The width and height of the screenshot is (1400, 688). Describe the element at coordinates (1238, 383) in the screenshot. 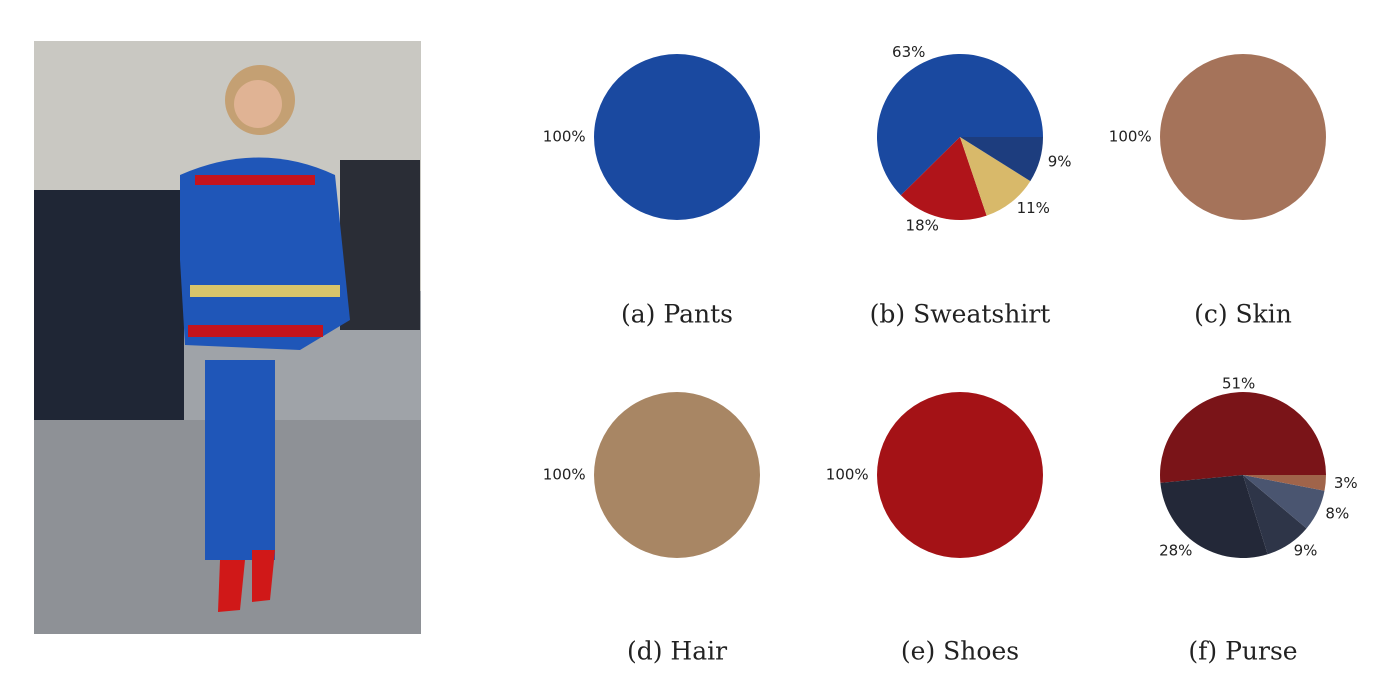

I see `slice-label: 51%` at that location.